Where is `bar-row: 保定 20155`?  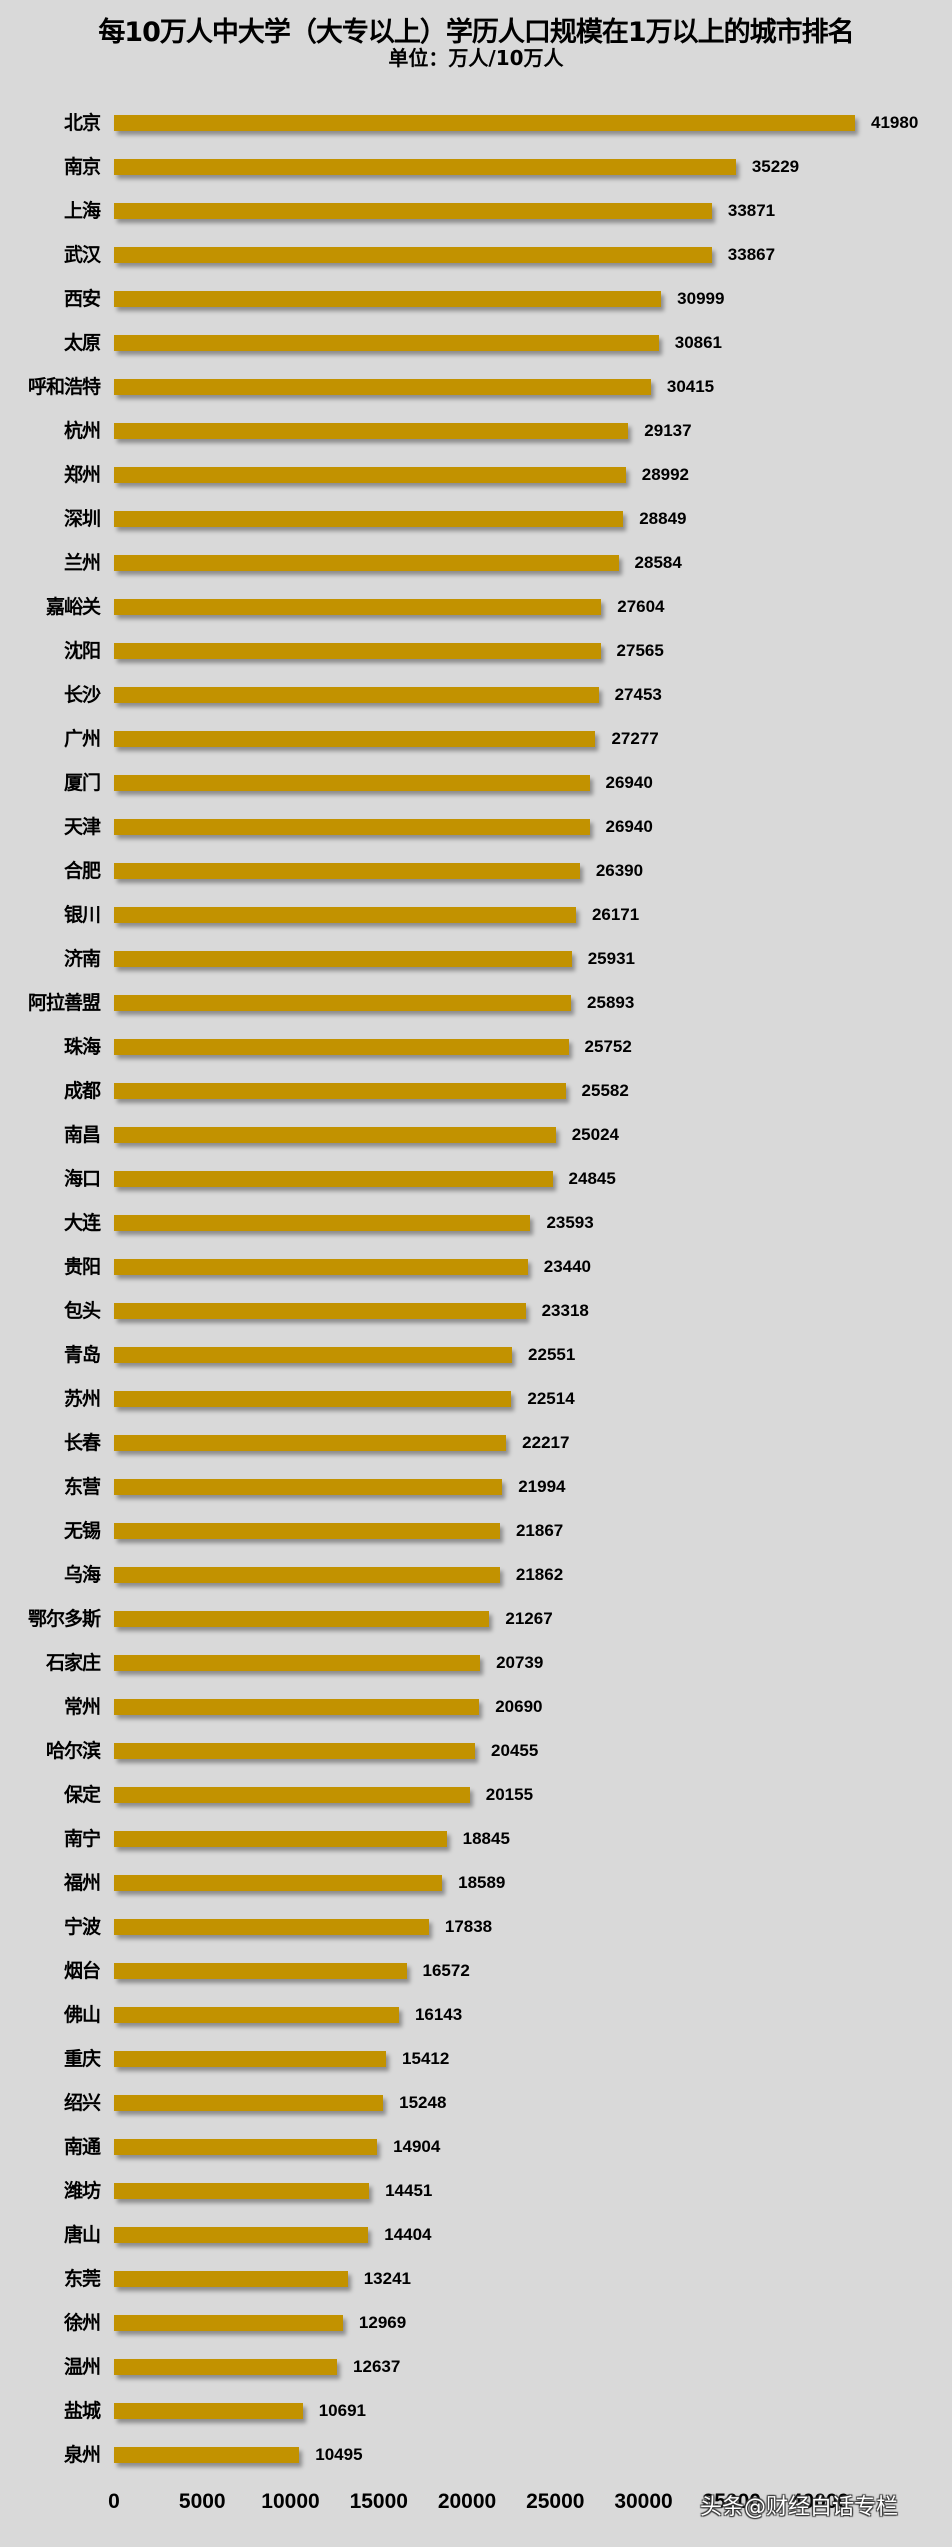
bar-row: 保定 20155 is located at coordinates (476, 1795).